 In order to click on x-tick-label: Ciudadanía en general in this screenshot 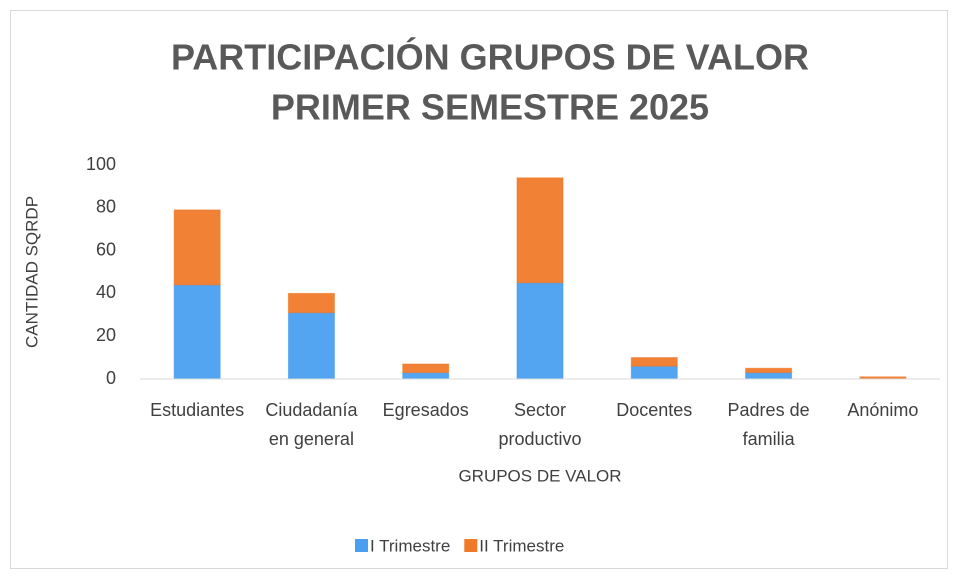, I will do `click(311, 424)`.